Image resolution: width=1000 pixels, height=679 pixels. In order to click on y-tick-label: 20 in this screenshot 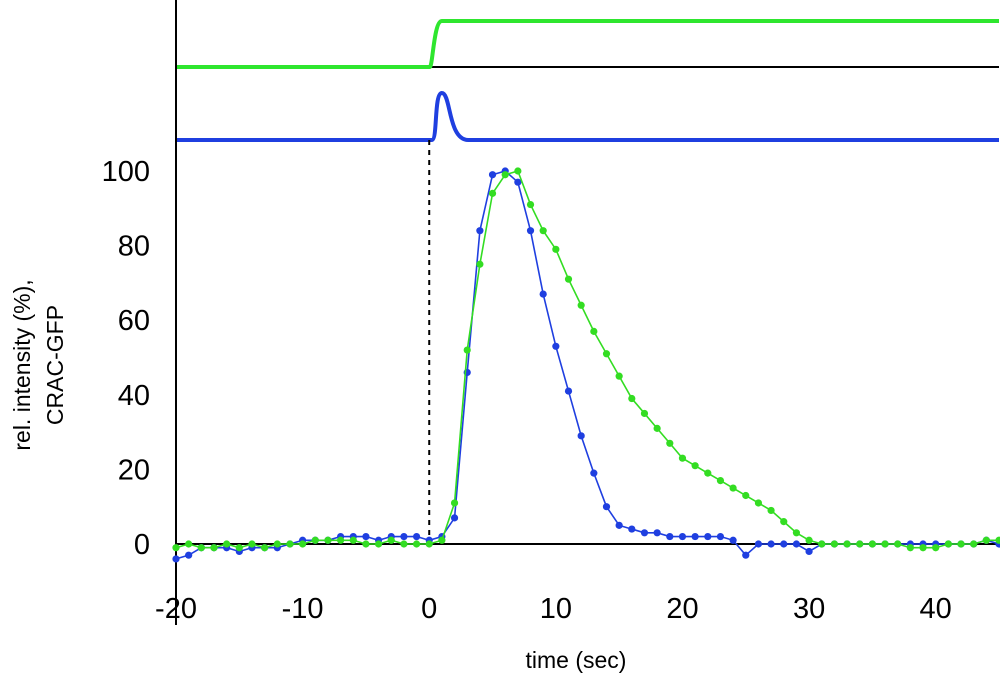, I will do `click(134, 470)`.